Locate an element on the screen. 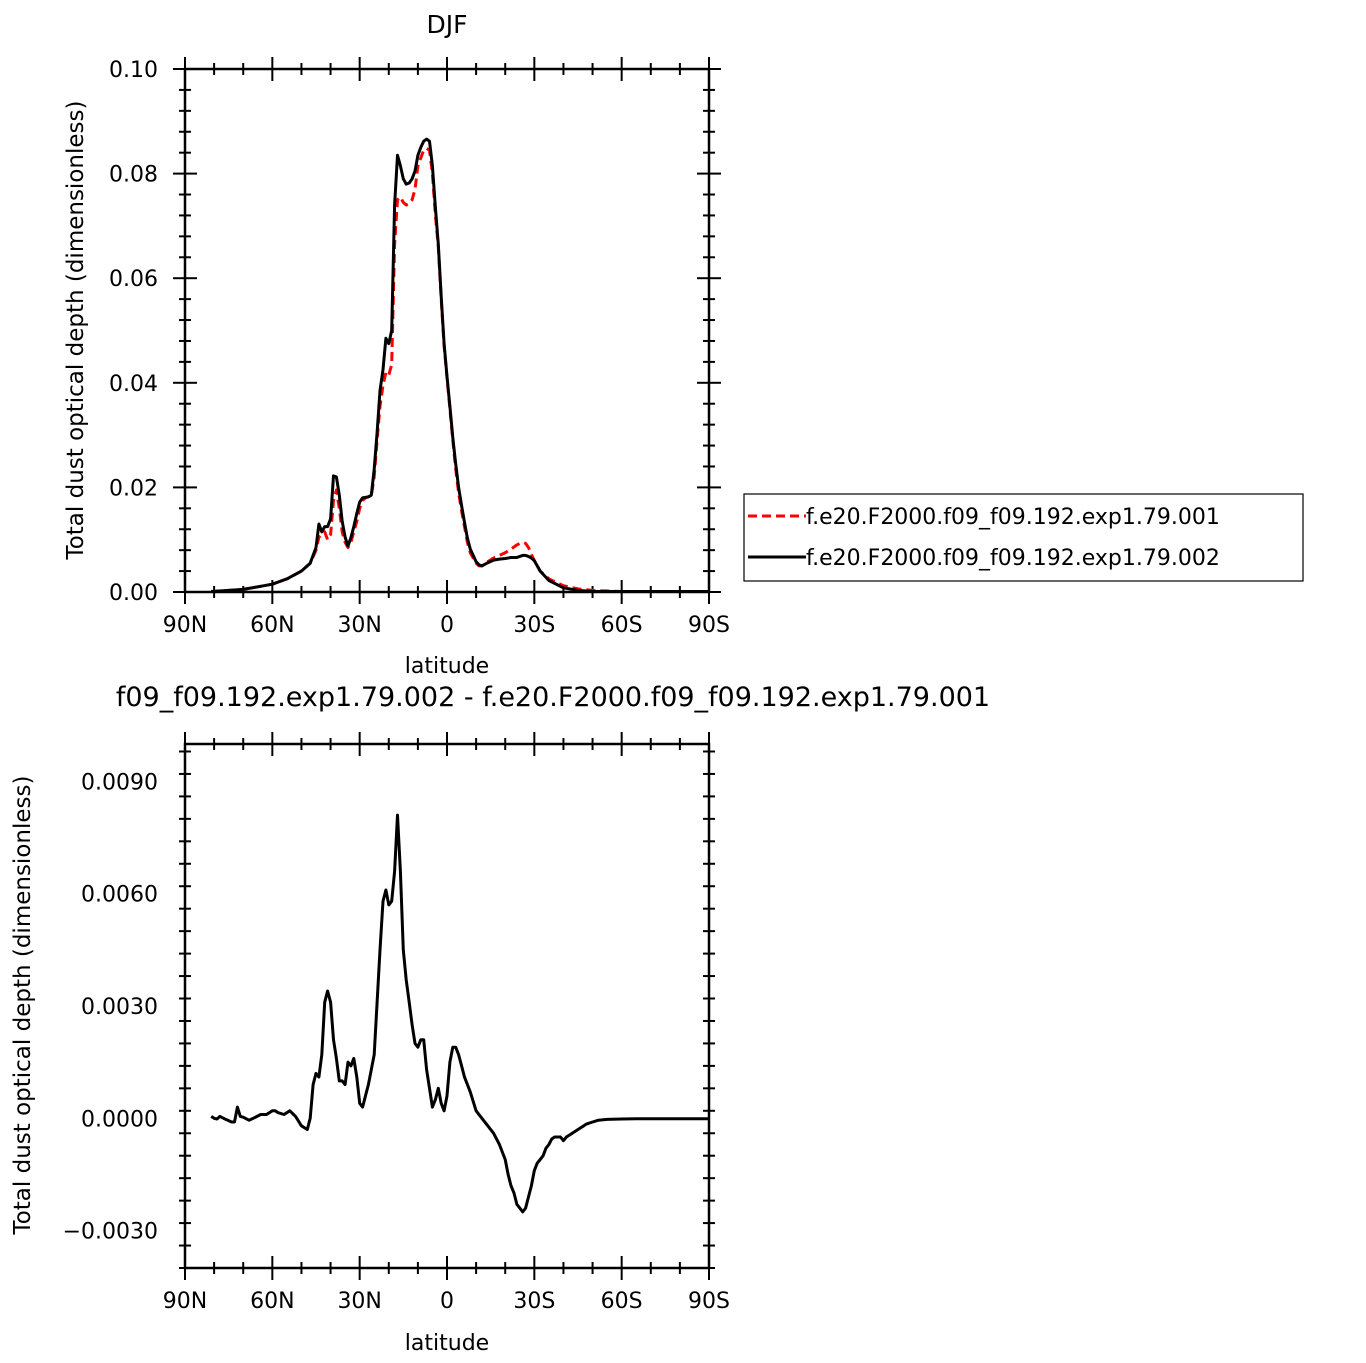  legend-label-series-1: f.e20.F2000.f09_f09.192.exp1.79.001 is located at coordinates (1013, 517).